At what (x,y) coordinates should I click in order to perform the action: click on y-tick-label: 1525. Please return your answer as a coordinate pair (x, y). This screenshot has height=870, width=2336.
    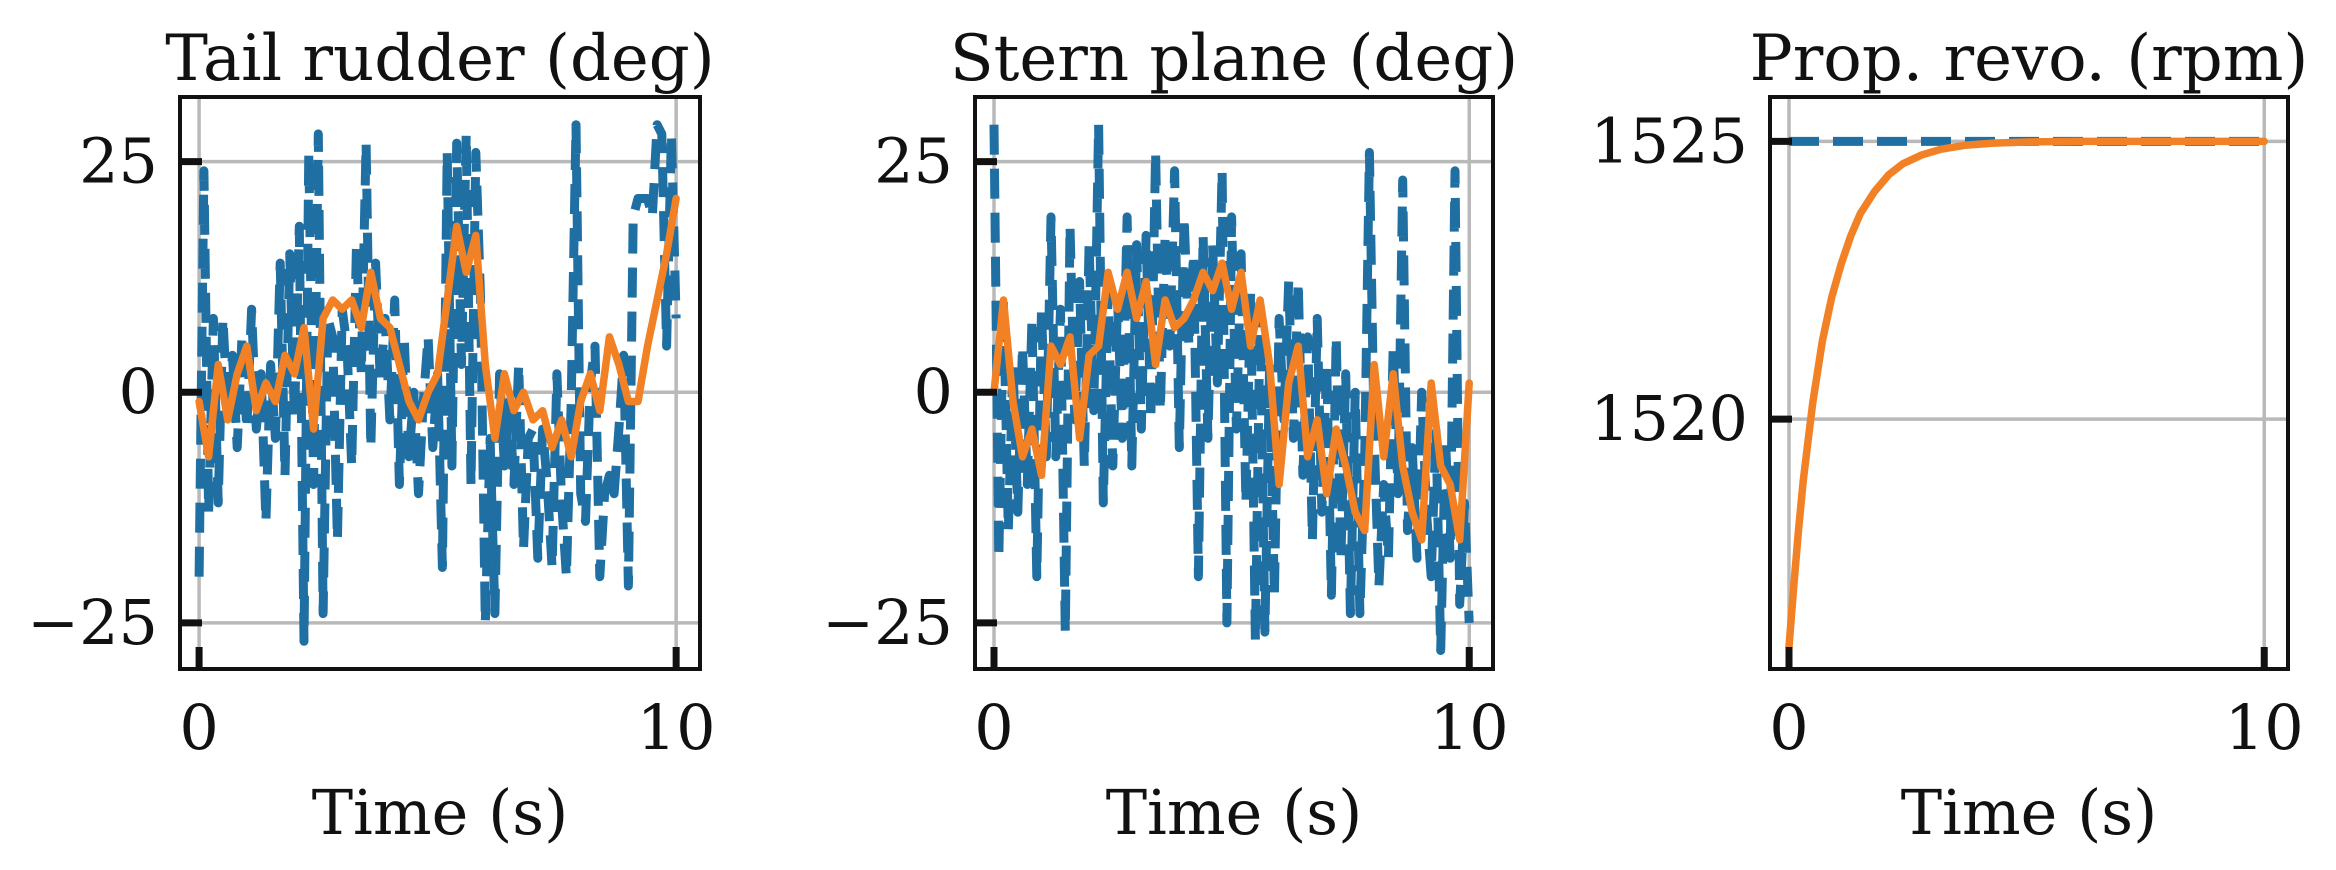
    Looking at the image, I should click on (1669, 140).